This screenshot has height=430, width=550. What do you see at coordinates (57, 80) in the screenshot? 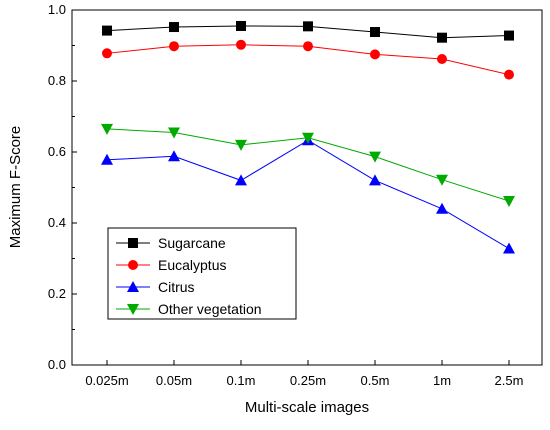
I see `y-tick-label: 0.8` at bounding box center [57, 80].